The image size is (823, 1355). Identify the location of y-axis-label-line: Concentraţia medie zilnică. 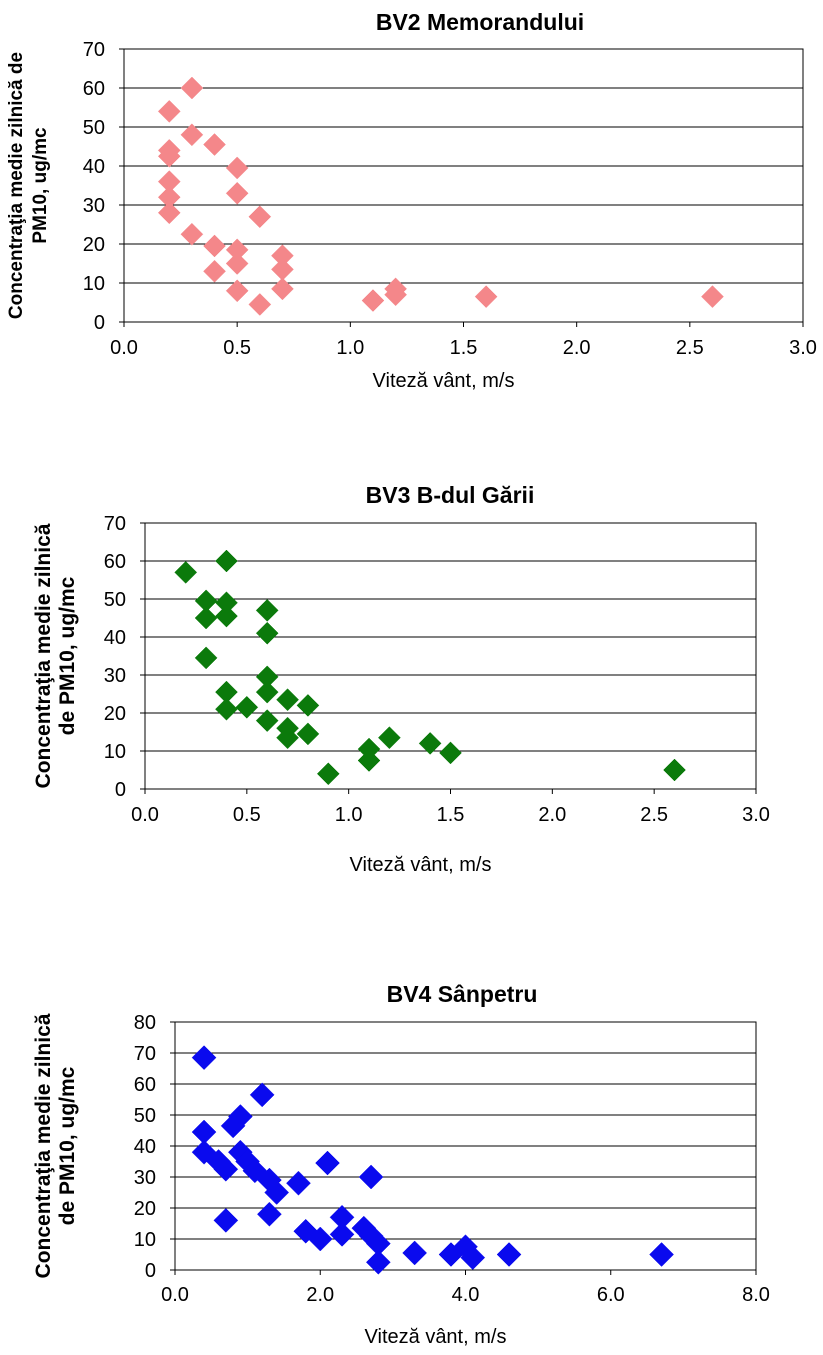
(43, 1145).